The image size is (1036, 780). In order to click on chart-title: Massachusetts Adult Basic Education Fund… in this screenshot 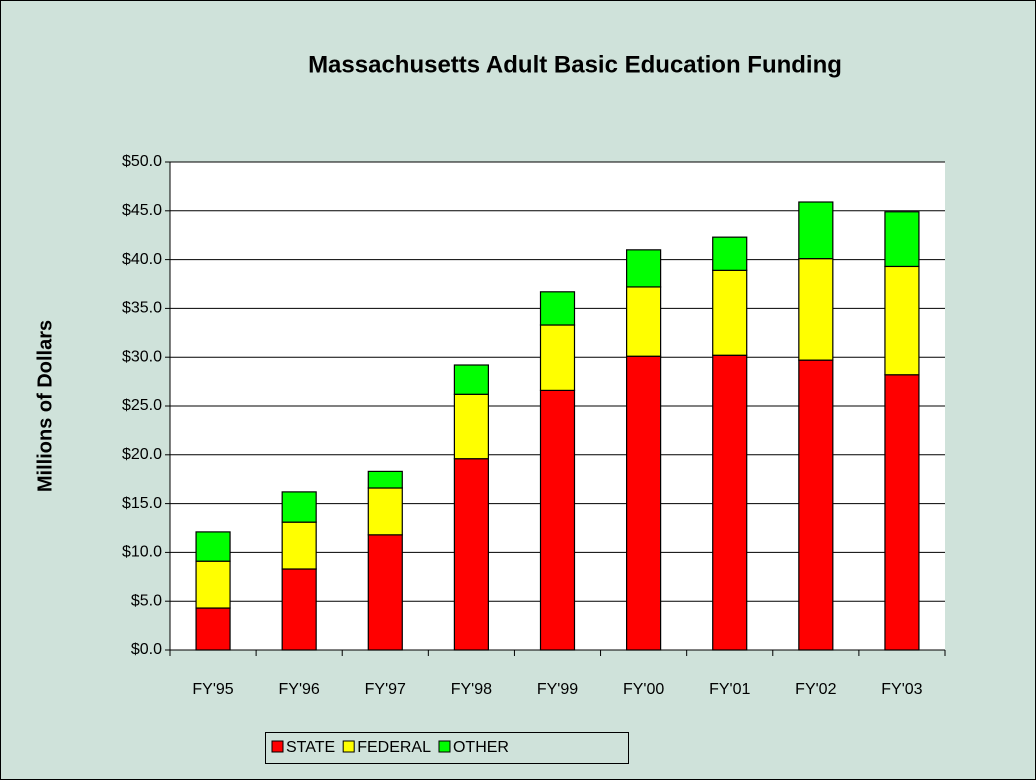, I will do `click(575, 64)`.